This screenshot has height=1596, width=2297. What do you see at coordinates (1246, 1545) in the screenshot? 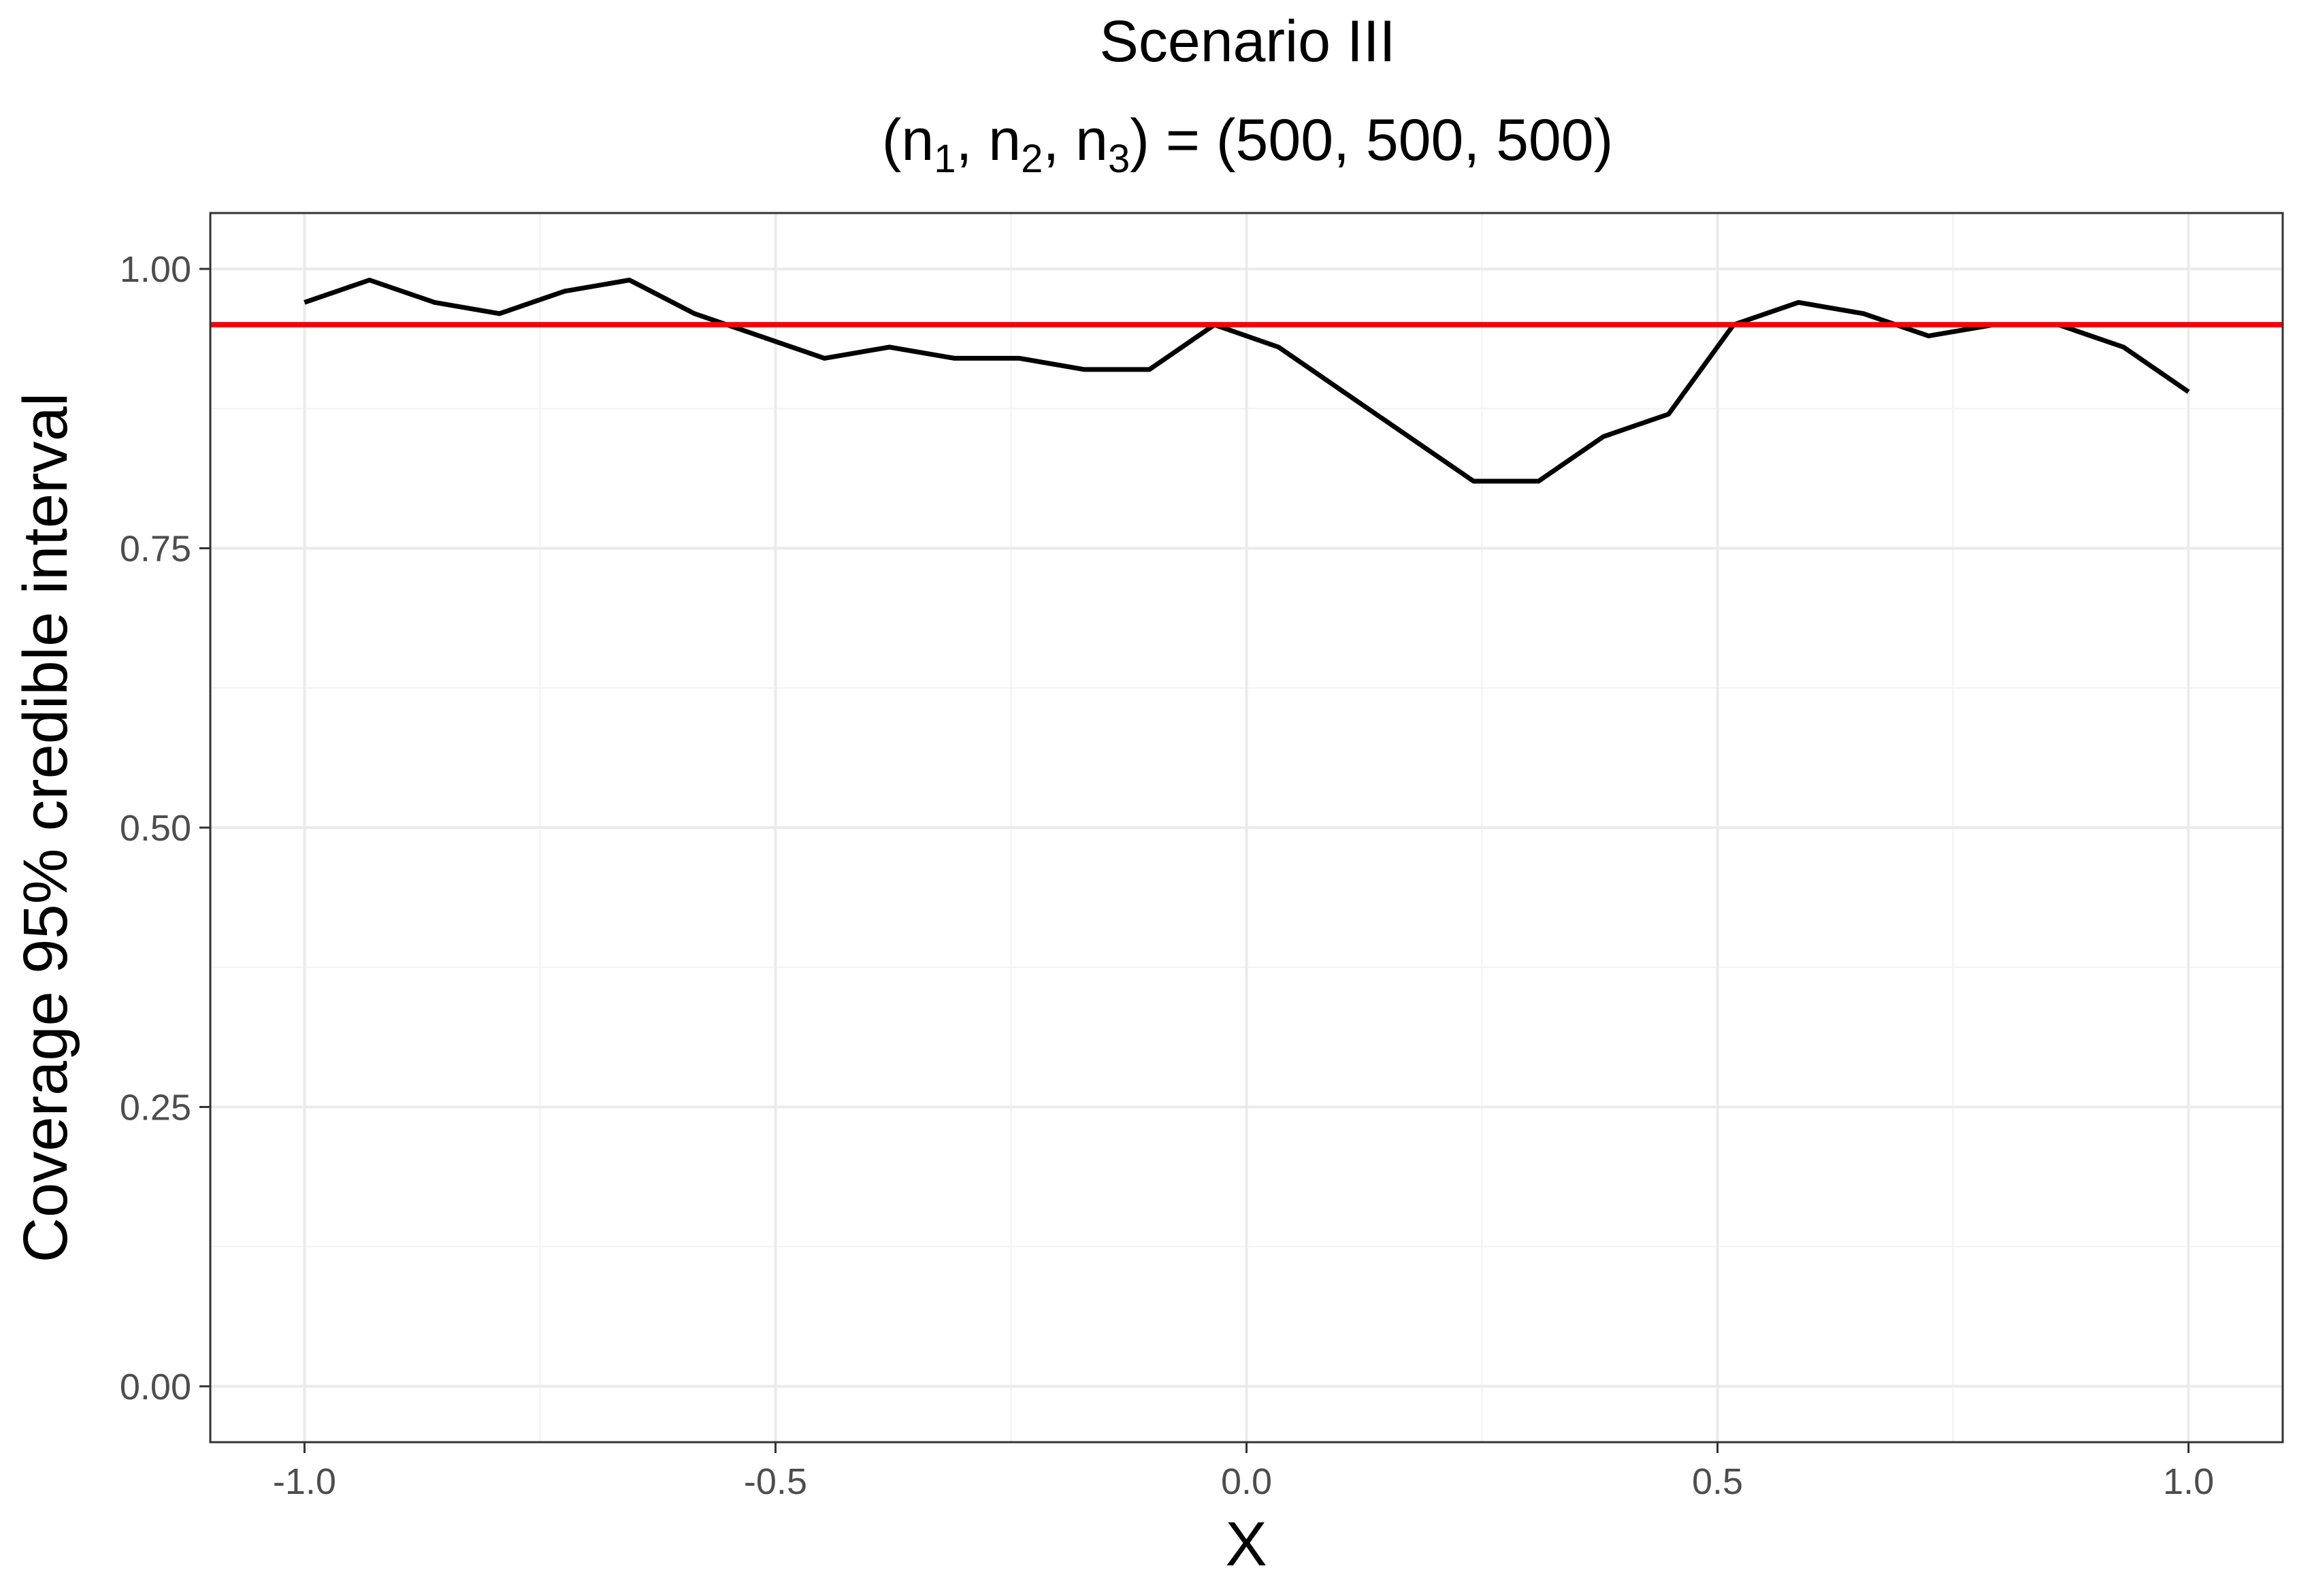
I see `x-axis-title: X` at bounding box center [1246, 1545].